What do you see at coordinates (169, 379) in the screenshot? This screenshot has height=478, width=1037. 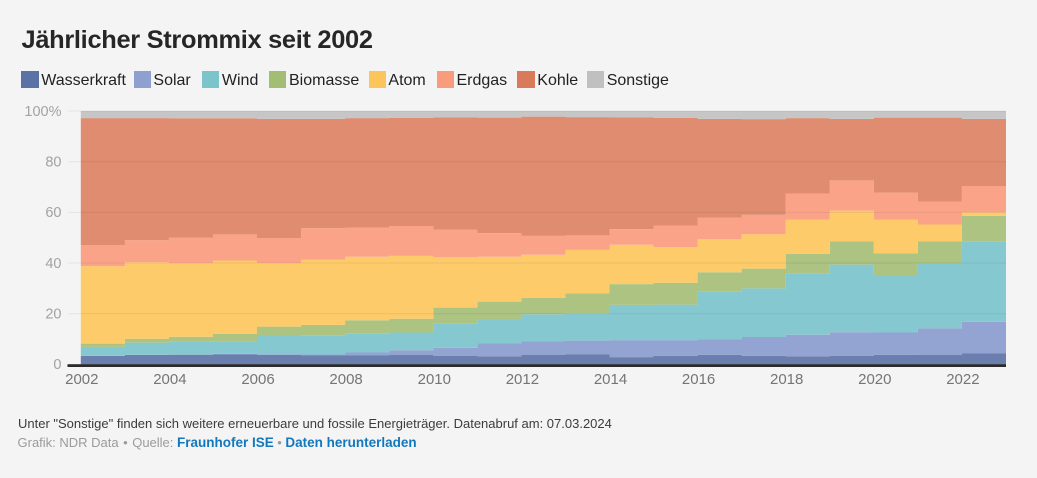 I see `svg-text: 2004` at bounding box center [169, 379].